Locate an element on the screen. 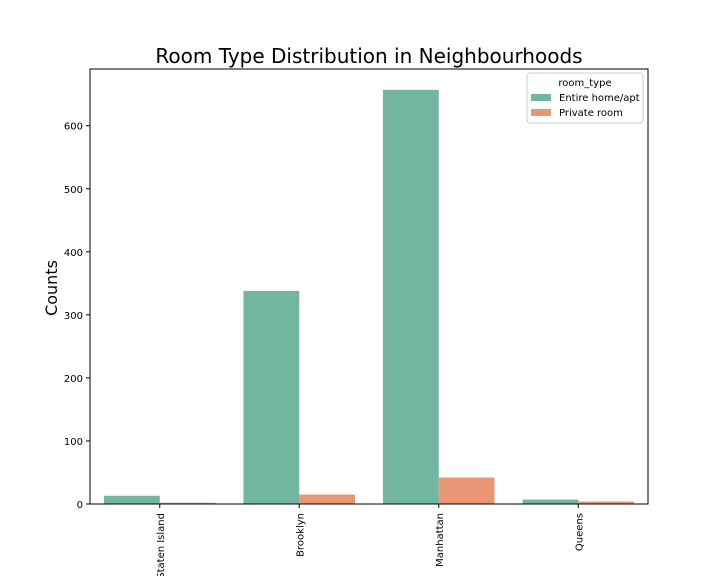 Image resolution: width=720 pixels, height=581 pixels. y-tick-label: 400 is located at coordinates (73, 253).